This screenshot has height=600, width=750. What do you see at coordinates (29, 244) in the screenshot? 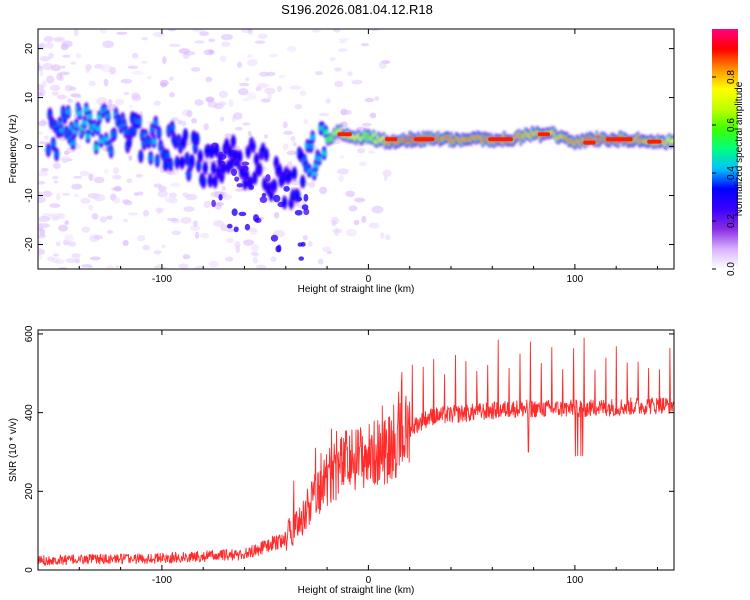
I see `spectrogram-ytick-label: -20` at bounding box center [29, 244].